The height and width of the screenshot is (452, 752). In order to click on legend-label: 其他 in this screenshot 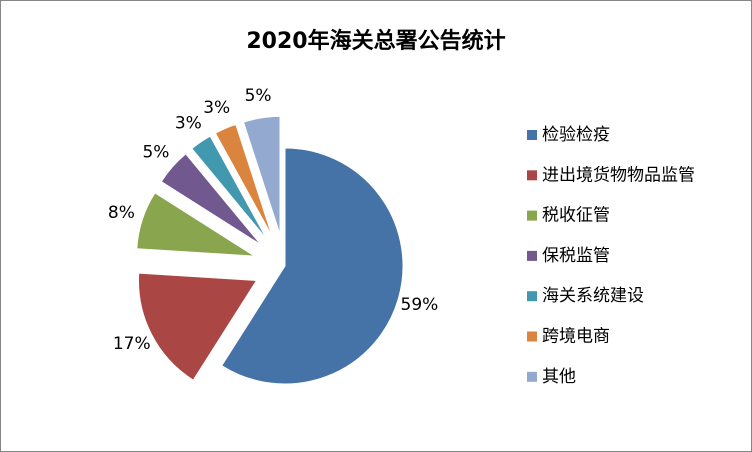, I will do `click(559, 377)`.